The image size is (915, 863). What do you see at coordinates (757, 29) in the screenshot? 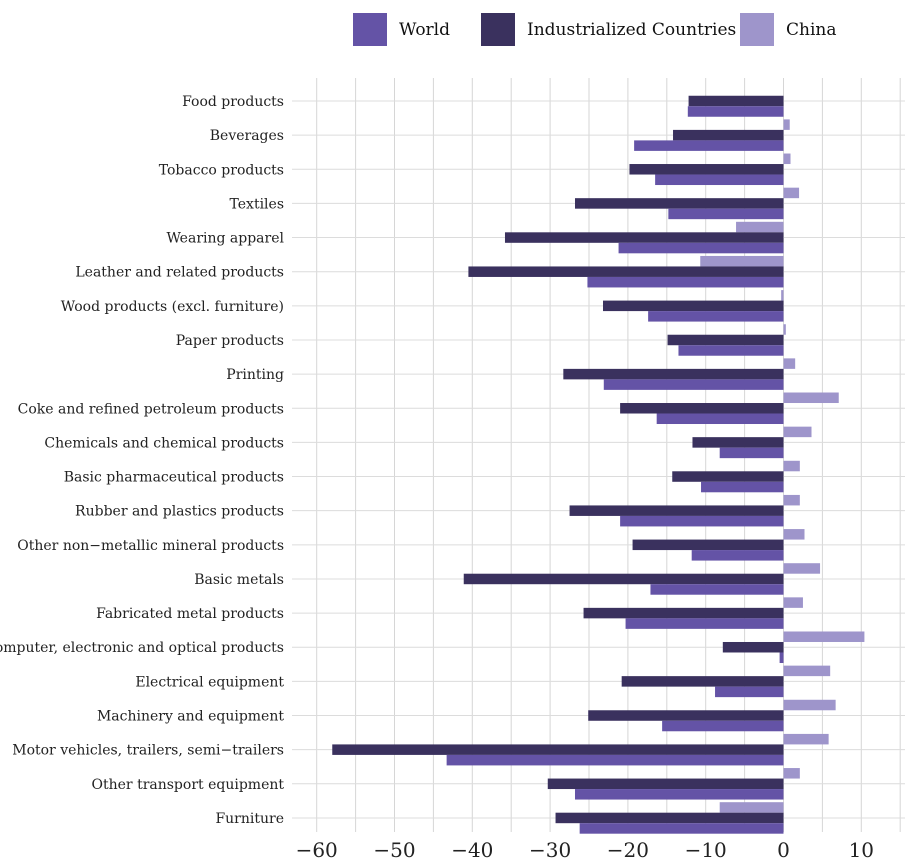
I see `legend-swatch-china` at bounding box center [757, 29].